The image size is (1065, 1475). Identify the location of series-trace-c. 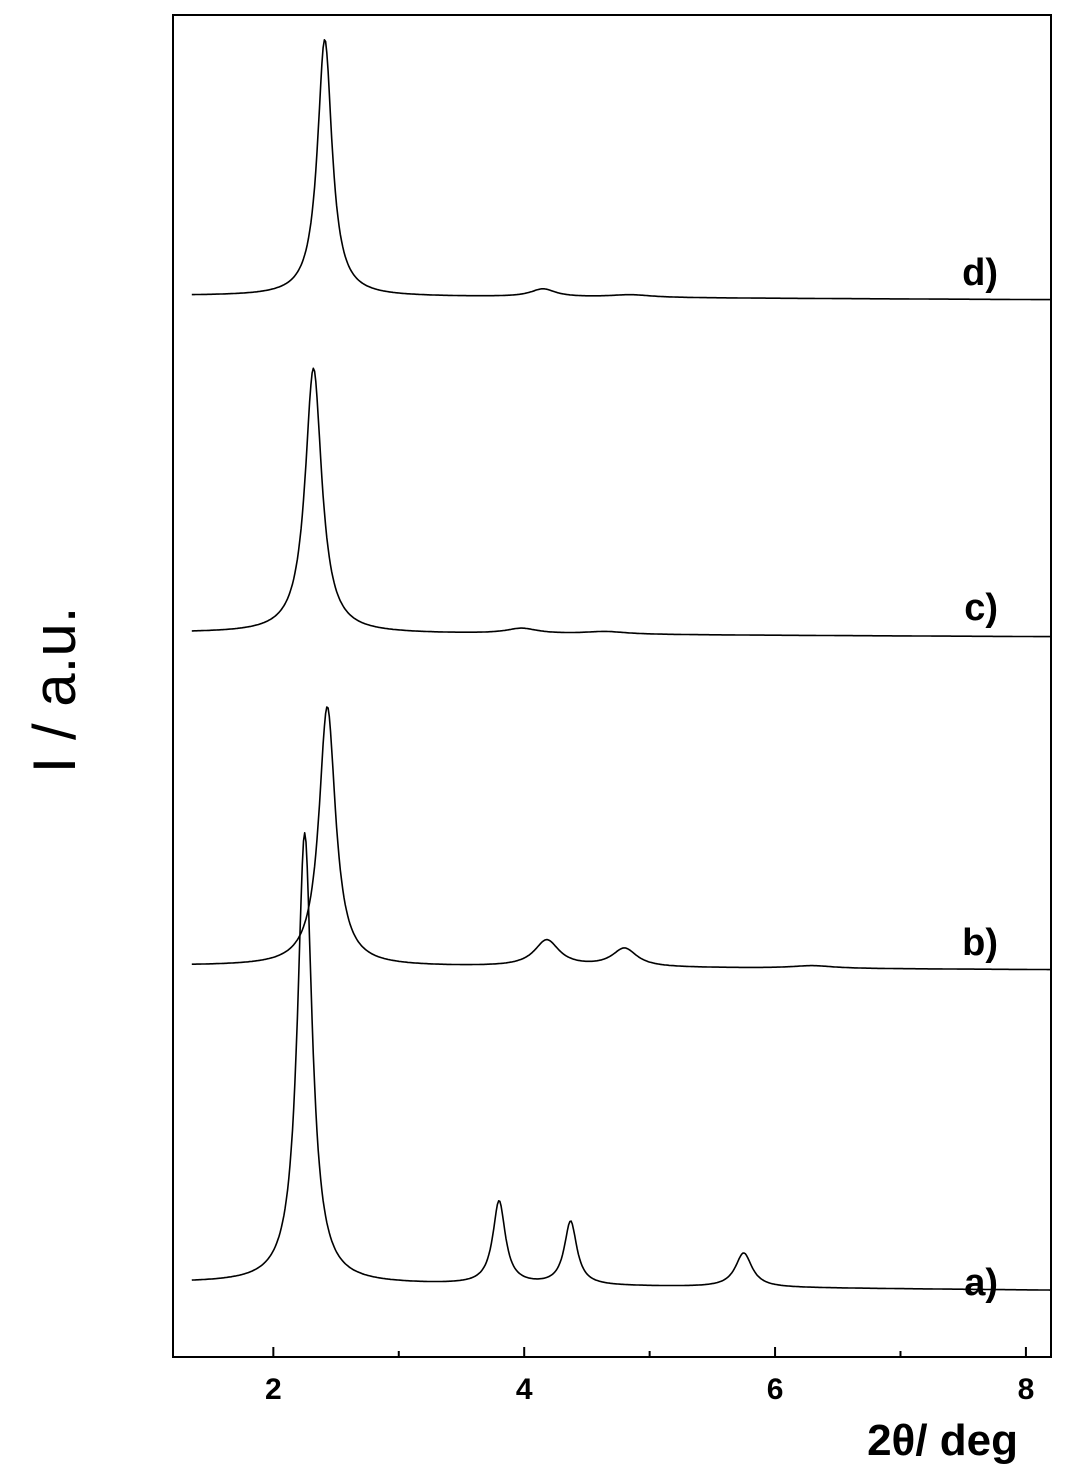
(621, 502).